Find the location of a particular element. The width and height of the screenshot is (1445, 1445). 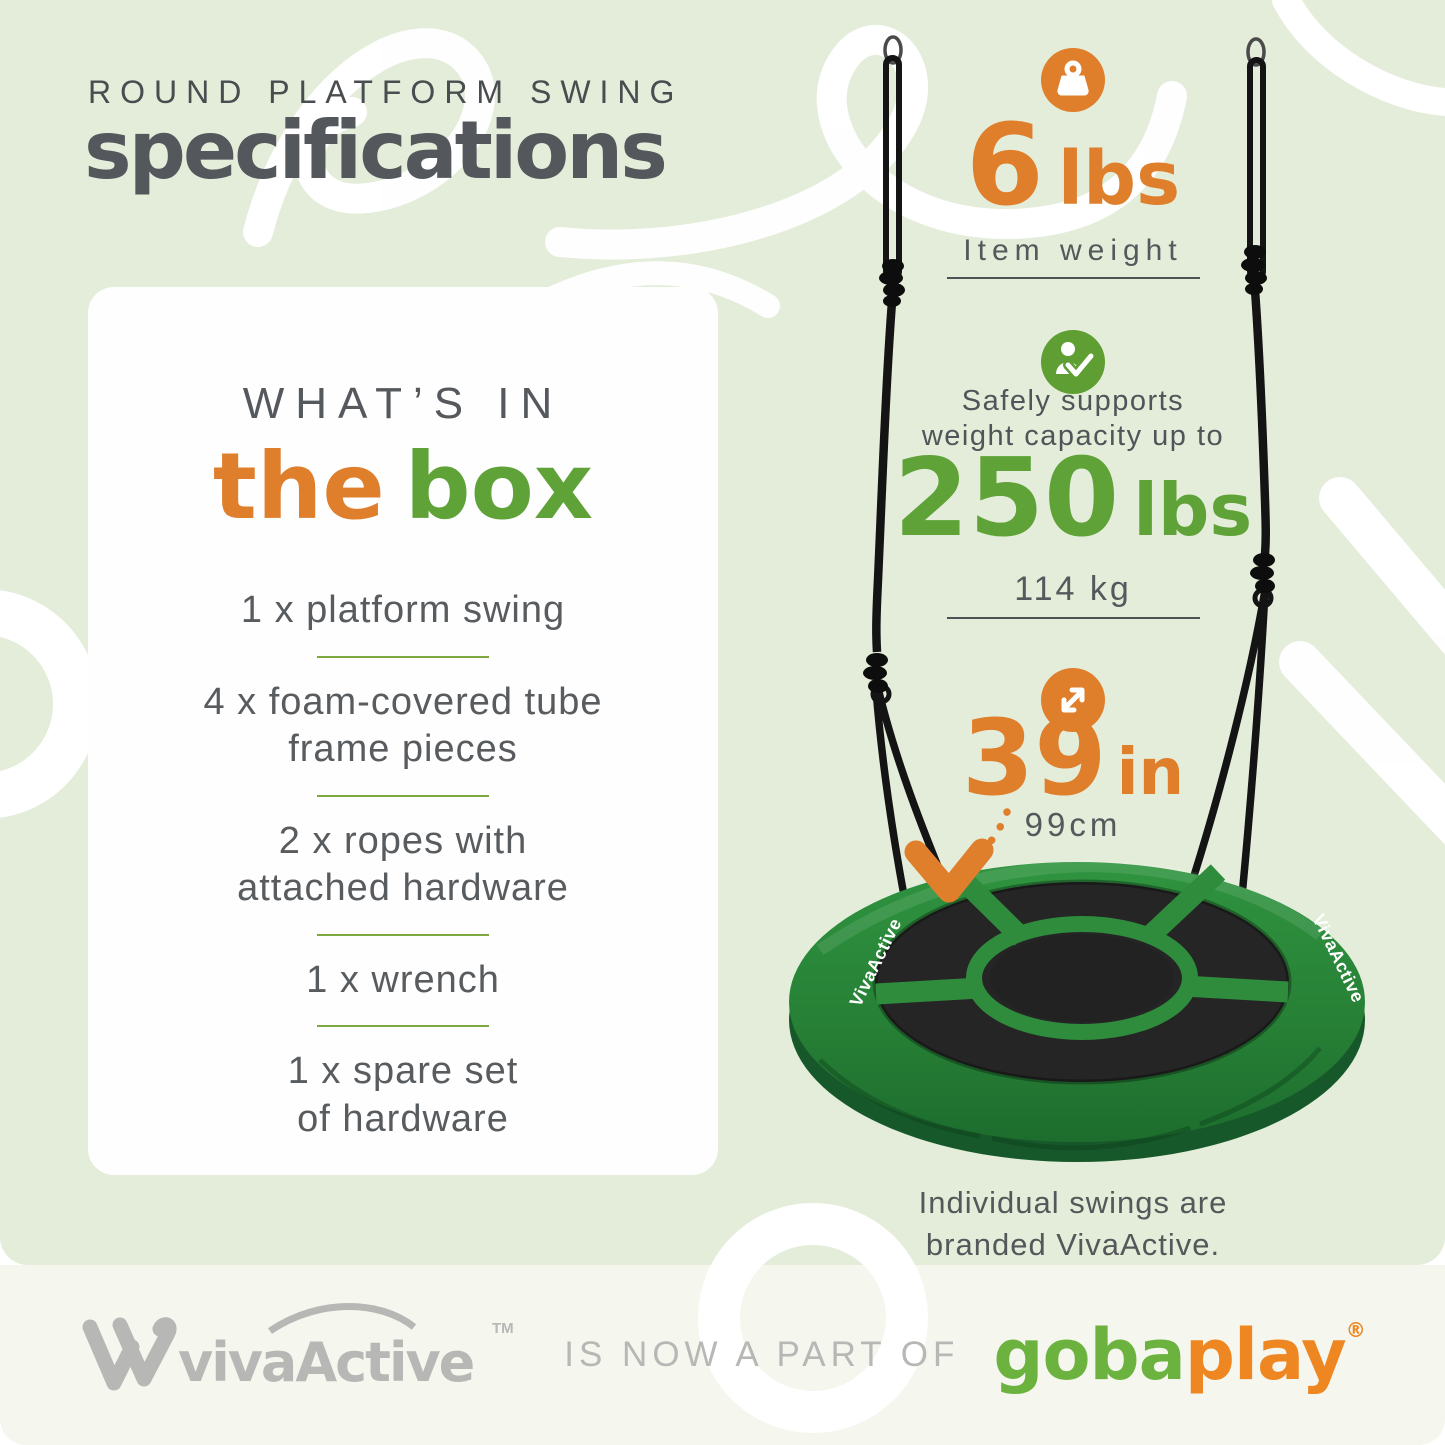

logo-swoosh is located at coordinates (342, 1318).